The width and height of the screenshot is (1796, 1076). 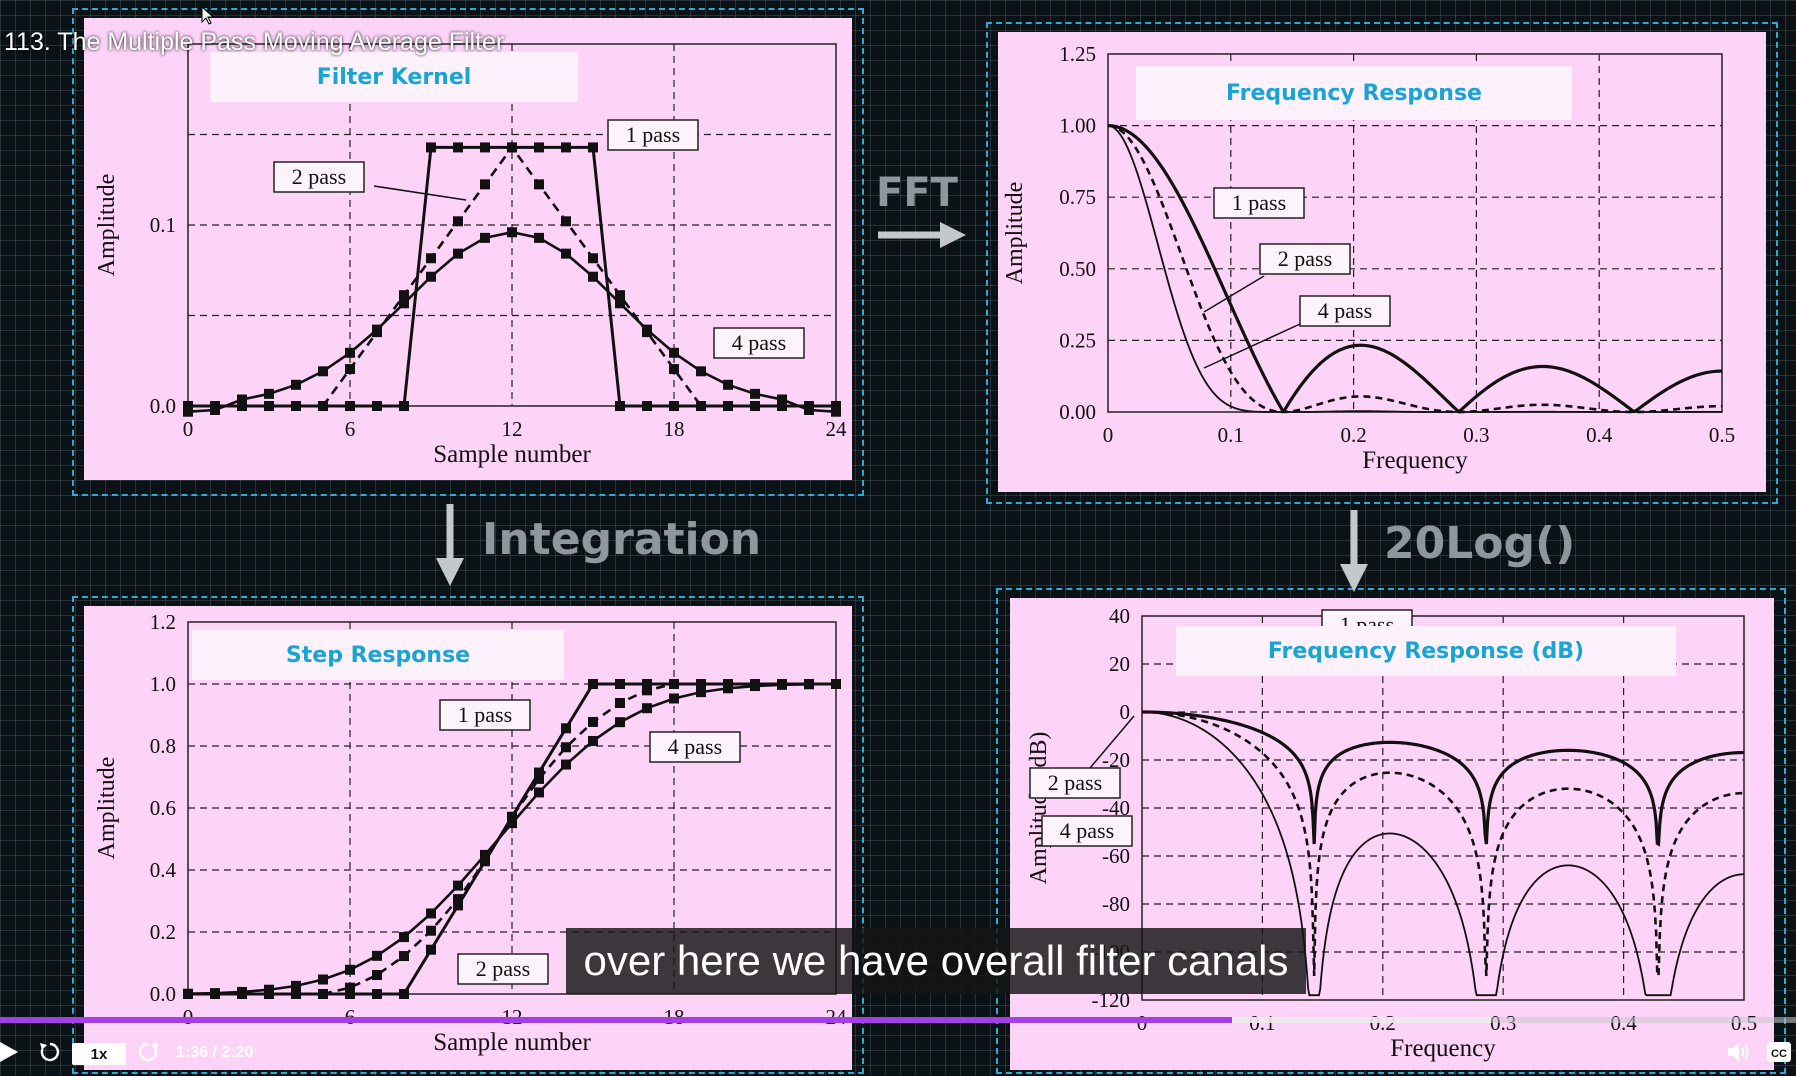 I want to click on integration-label: Integration, so click(x=622, y=539).